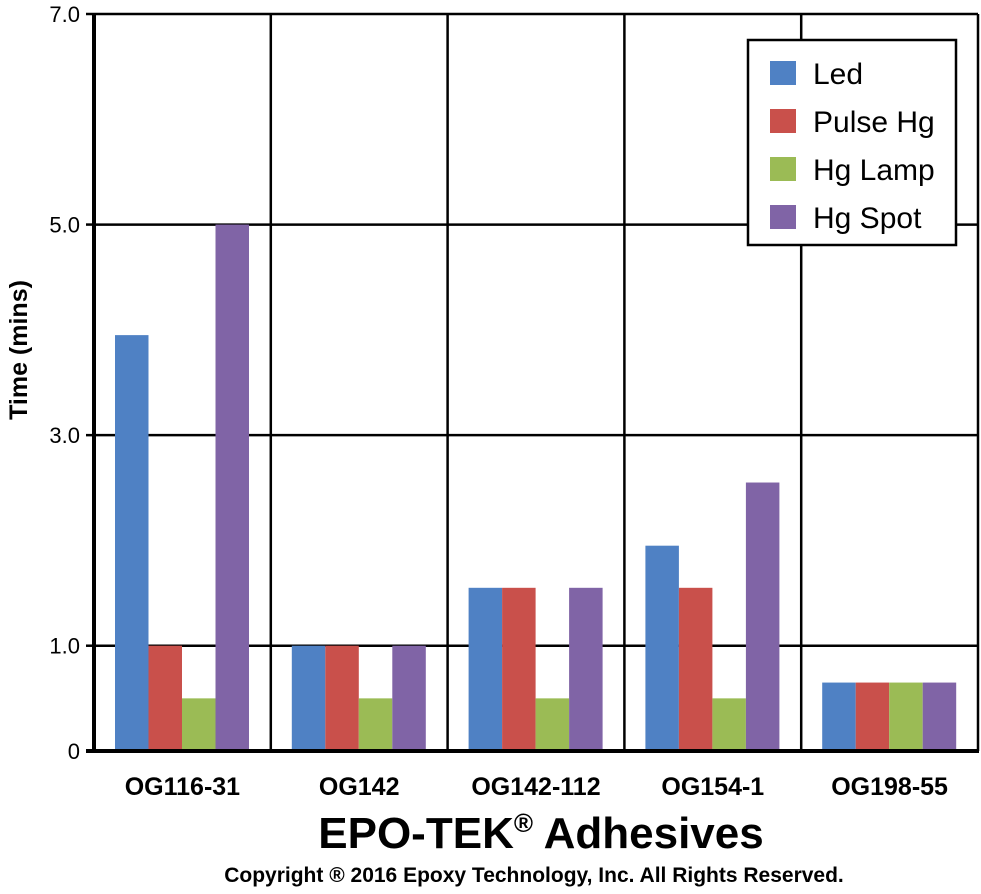 Image resolution: width=981 pixels, height=894 pixels. What do you see at coordinates (852, 142) in the screenshot?
I see `legend: Led Pulse Hg Hg Lamp Hg Spot` at bounding box center [852, 142].